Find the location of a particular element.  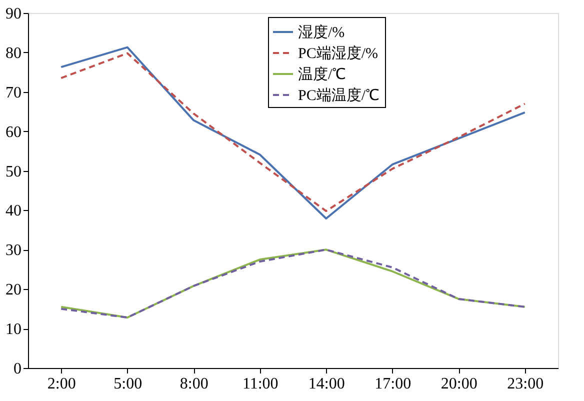

y-tick-label: 20 is located at coordinates (14, 290).